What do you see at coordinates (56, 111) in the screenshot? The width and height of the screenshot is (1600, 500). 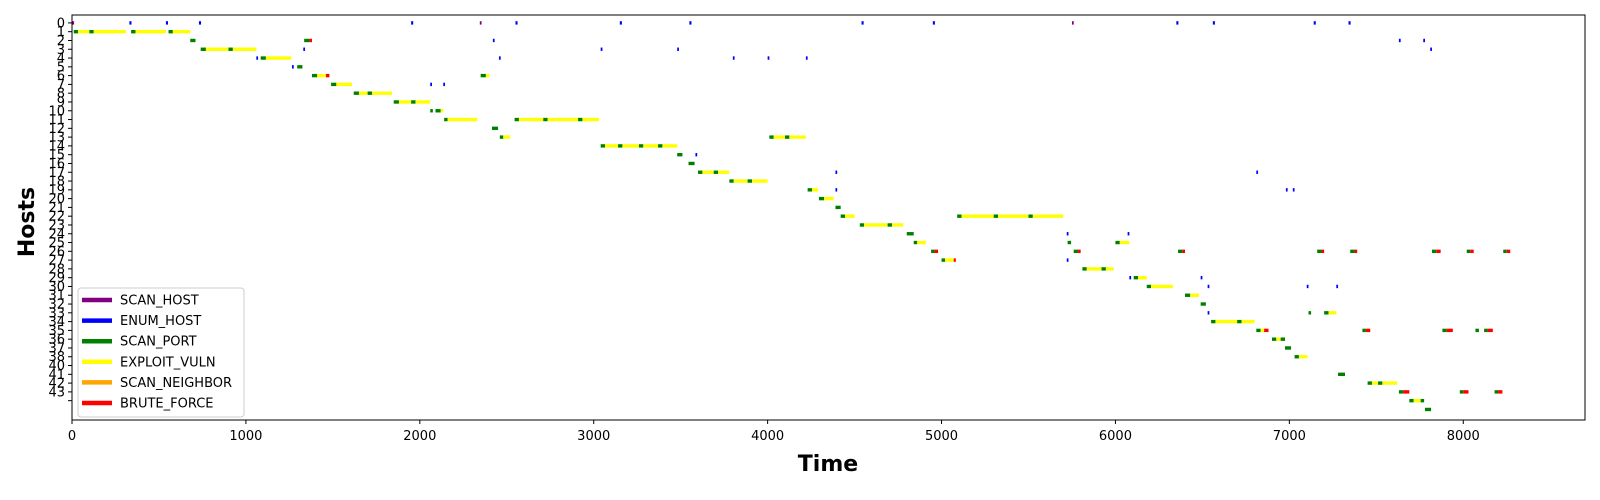 I see `y-tick-label: 10` at bounding box center [56, 111].